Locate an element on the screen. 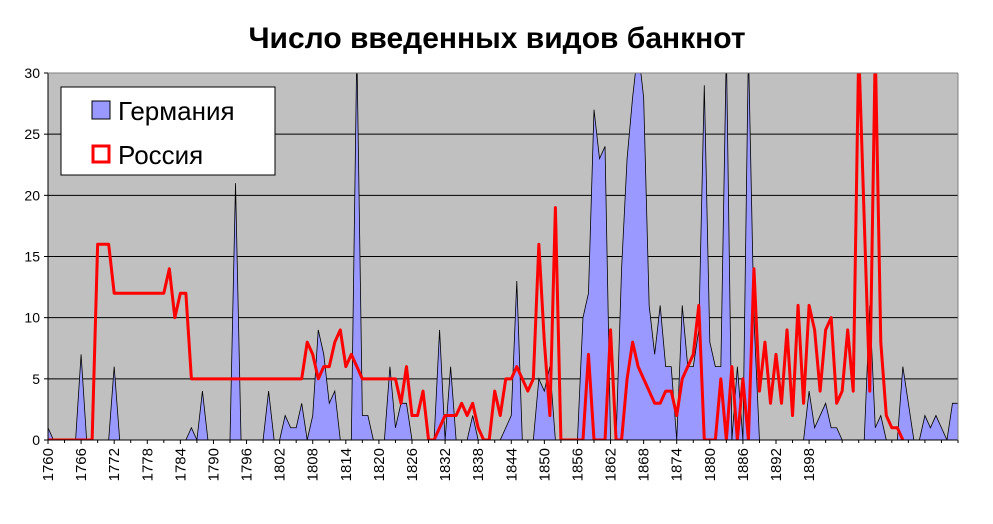 The height and width of the screenshot is (524, 993). x-tick-label: 1772 is located at coordinates (114, 464).